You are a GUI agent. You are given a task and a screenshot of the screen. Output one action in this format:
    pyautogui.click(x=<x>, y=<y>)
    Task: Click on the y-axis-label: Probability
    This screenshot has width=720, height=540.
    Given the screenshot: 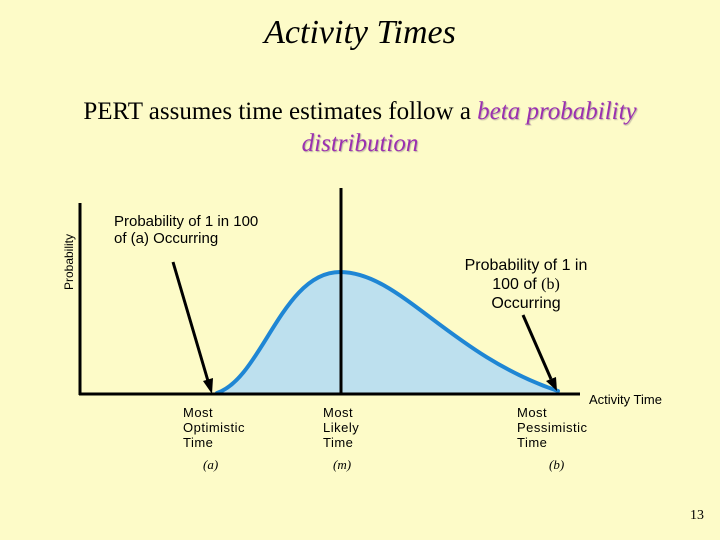 What is the action you would take?
    pyautogui.click(x=69, y=262)
    